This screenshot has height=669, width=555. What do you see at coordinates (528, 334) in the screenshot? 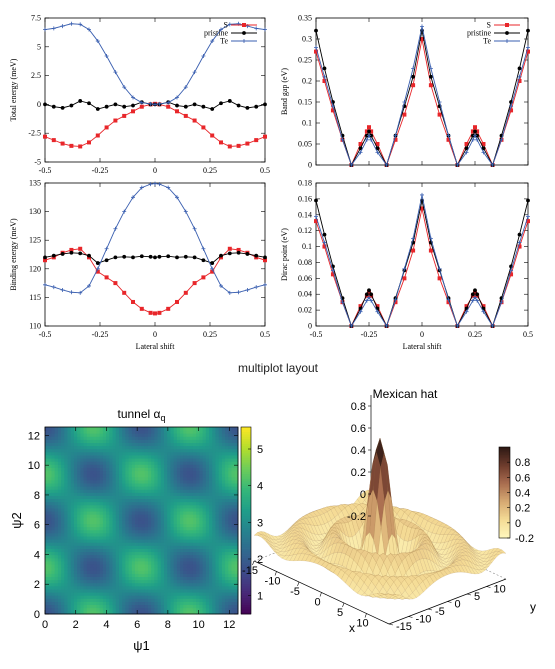
I see `dirac-point-xtick-label: 0.5` at bounding box center [528, 334].